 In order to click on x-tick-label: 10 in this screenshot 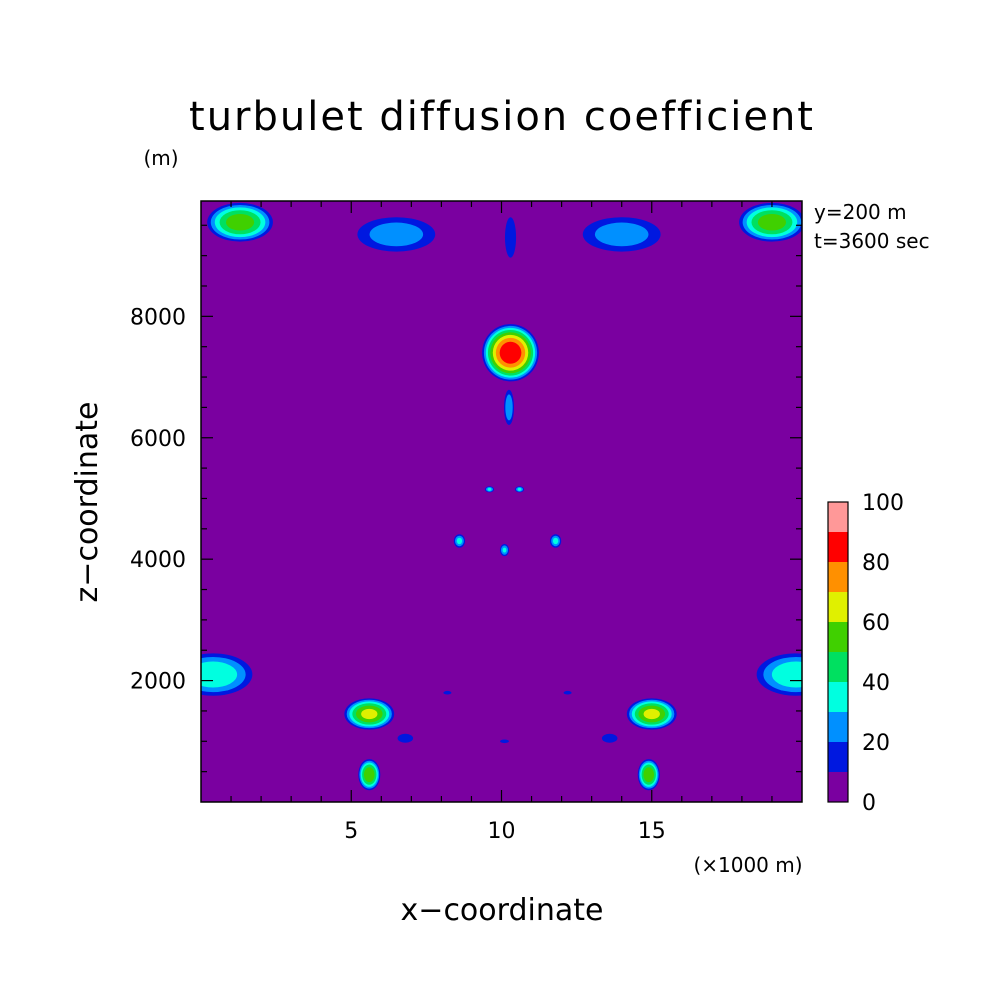, I will do `click(502, 831)`.